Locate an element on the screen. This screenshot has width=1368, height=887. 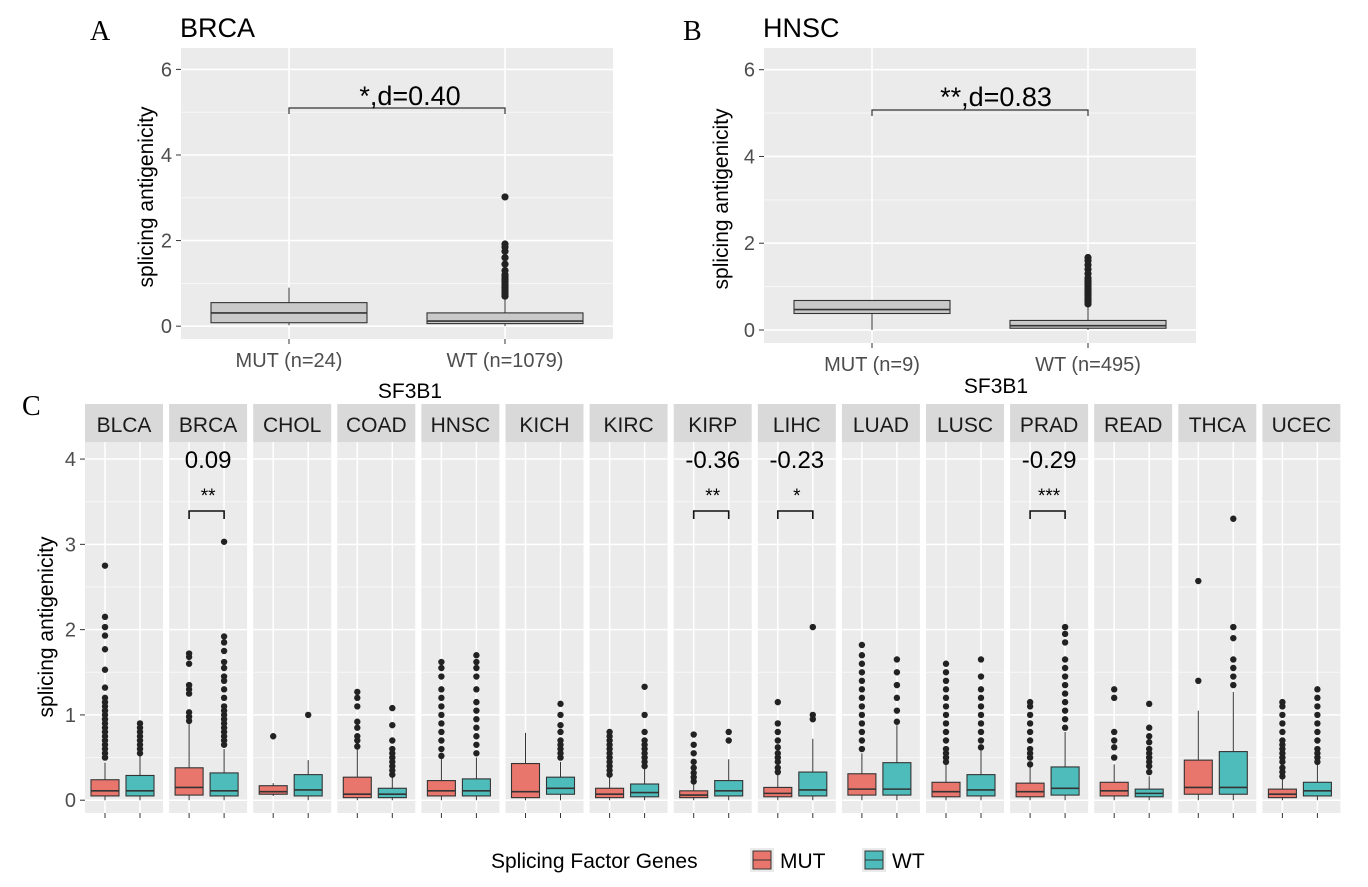
box-wt-ucec-outlier is located at coordinates (1317, 749).